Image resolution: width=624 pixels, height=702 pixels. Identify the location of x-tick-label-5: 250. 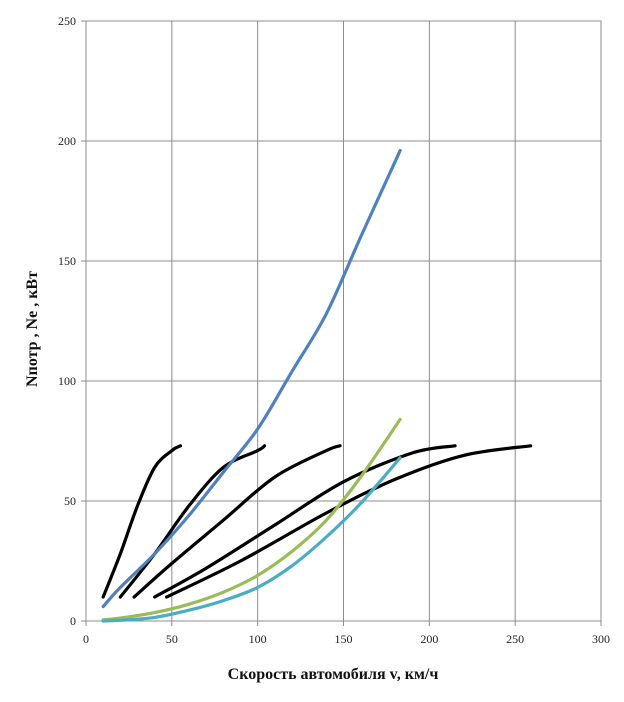
(515, 639).